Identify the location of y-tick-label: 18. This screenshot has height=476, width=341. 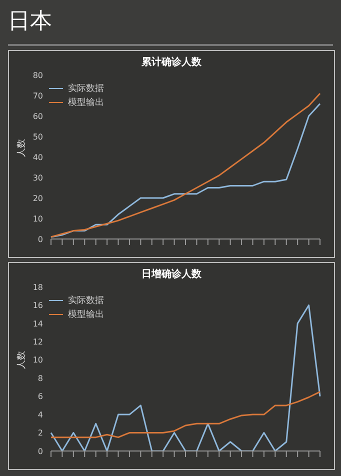
(37, 287).